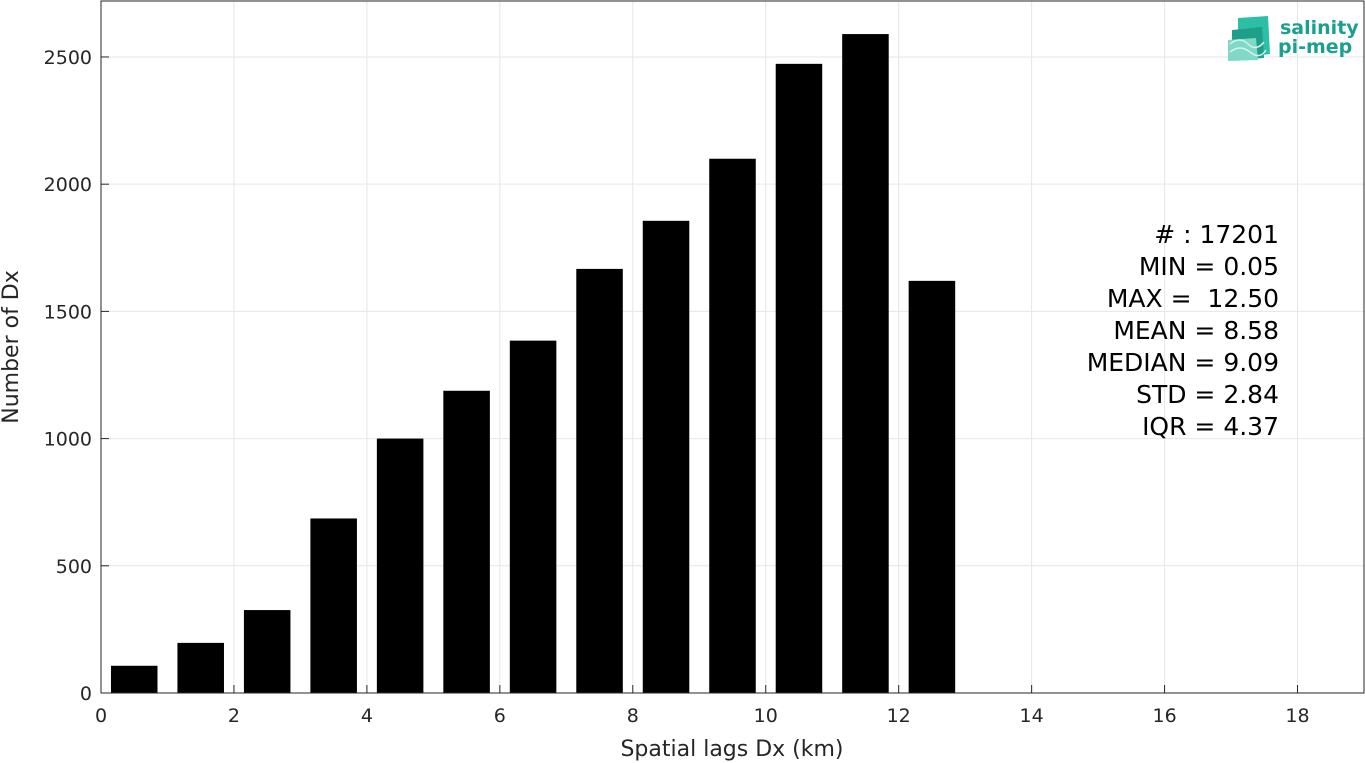 This screenshot has width=1365, height=763. I want to click on stat-line: MIN = 0.05, so click(1209, 266).